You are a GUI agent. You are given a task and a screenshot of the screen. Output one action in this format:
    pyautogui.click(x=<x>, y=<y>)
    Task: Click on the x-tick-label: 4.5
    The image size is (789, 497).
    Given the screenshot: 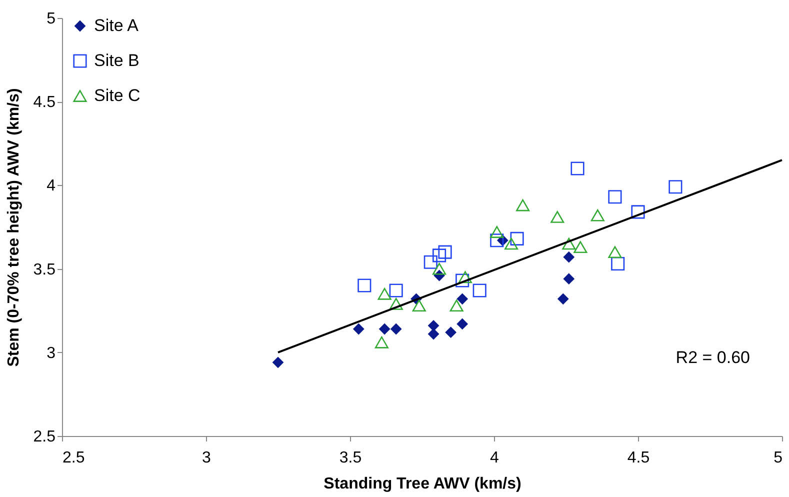 What is the action you would take?
    pyautogui.click(x=638, y=458)
    